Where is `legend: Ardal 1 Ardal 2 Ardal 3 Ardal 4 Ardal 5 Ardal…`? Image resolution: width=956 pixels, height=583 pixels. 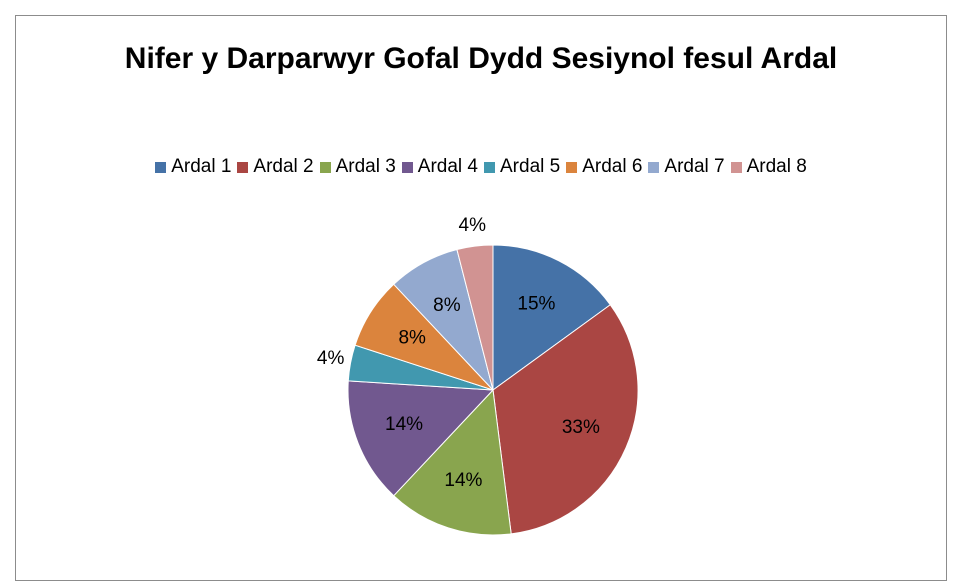 legend: Ardal 1 Ardal 2 Ardal 3 Ardal 4 Ardal 5 Ardal… is located at coordinates (481, 167).